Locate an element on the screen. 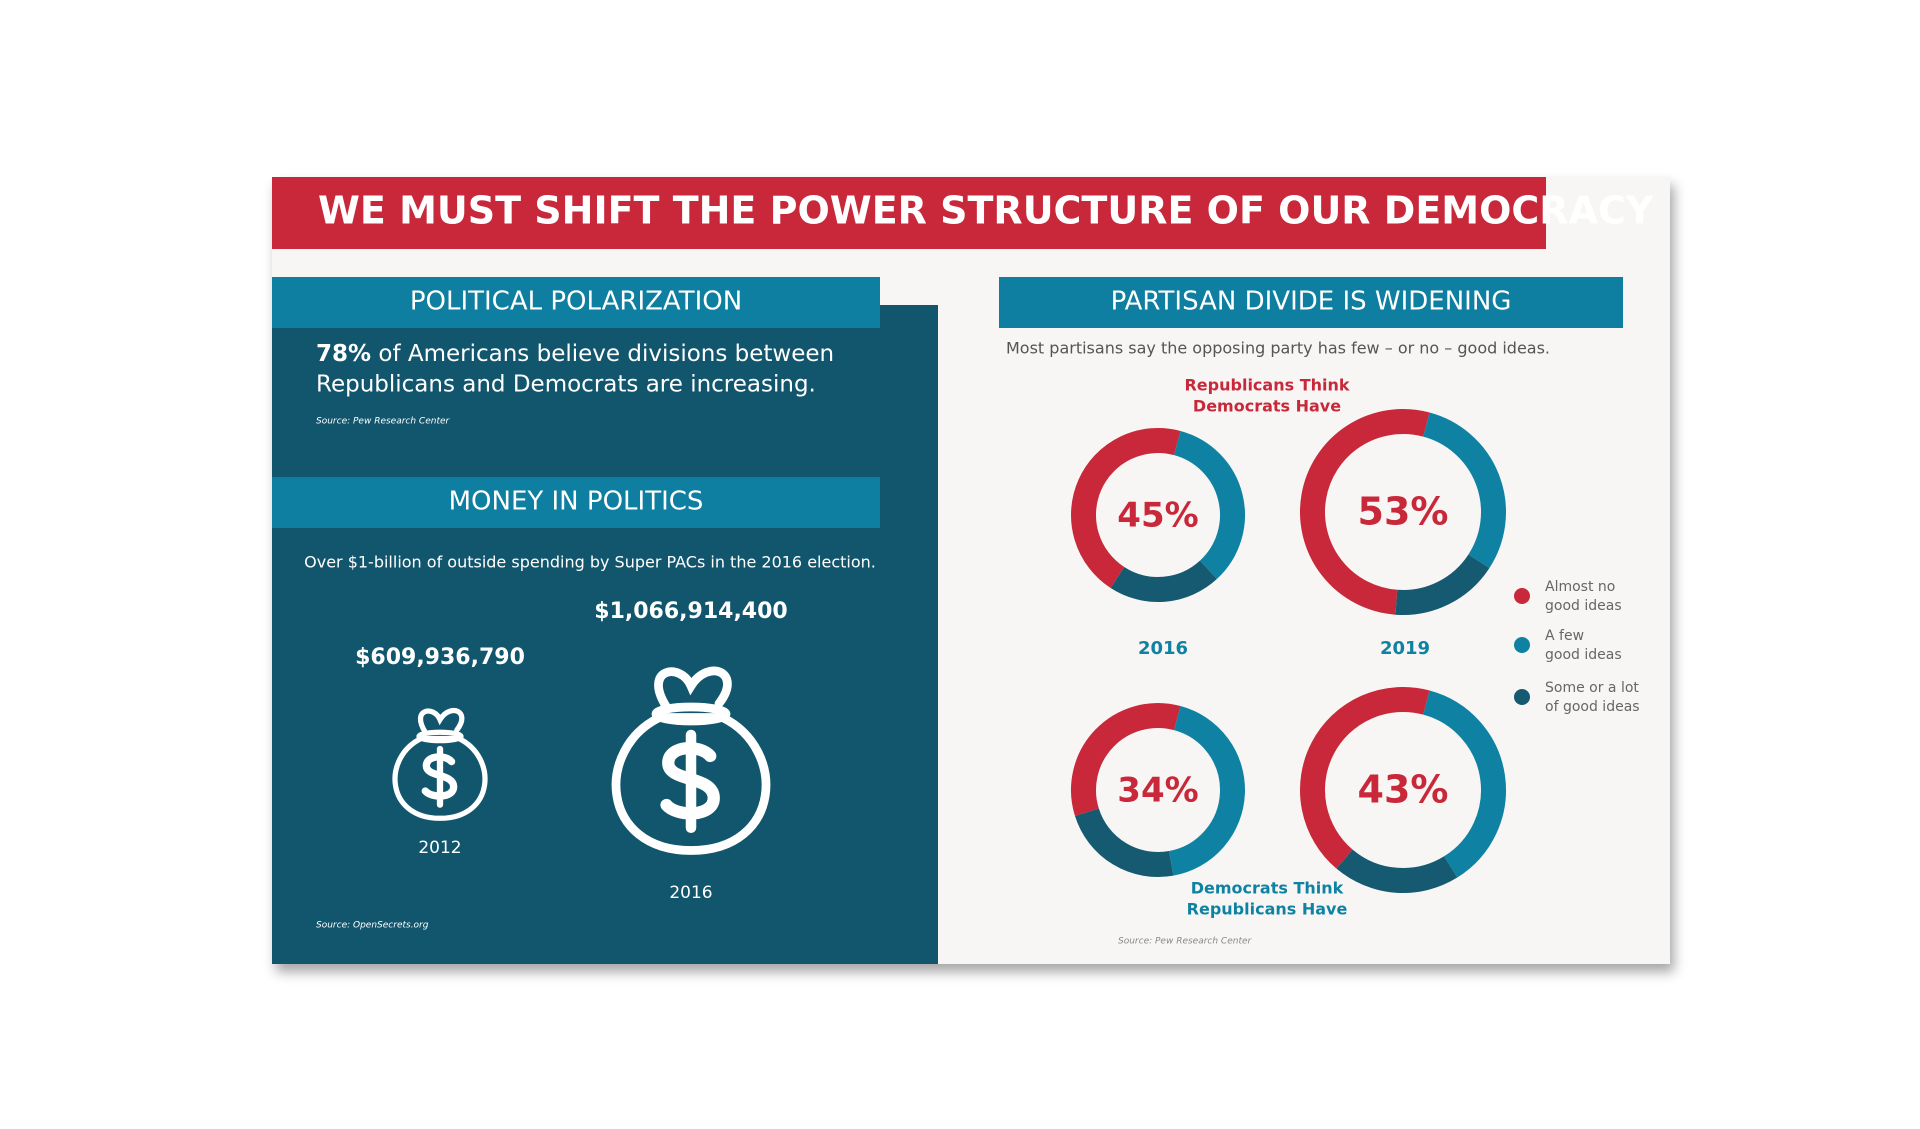  legend-text: A few is located at coordinates (1564, 636).